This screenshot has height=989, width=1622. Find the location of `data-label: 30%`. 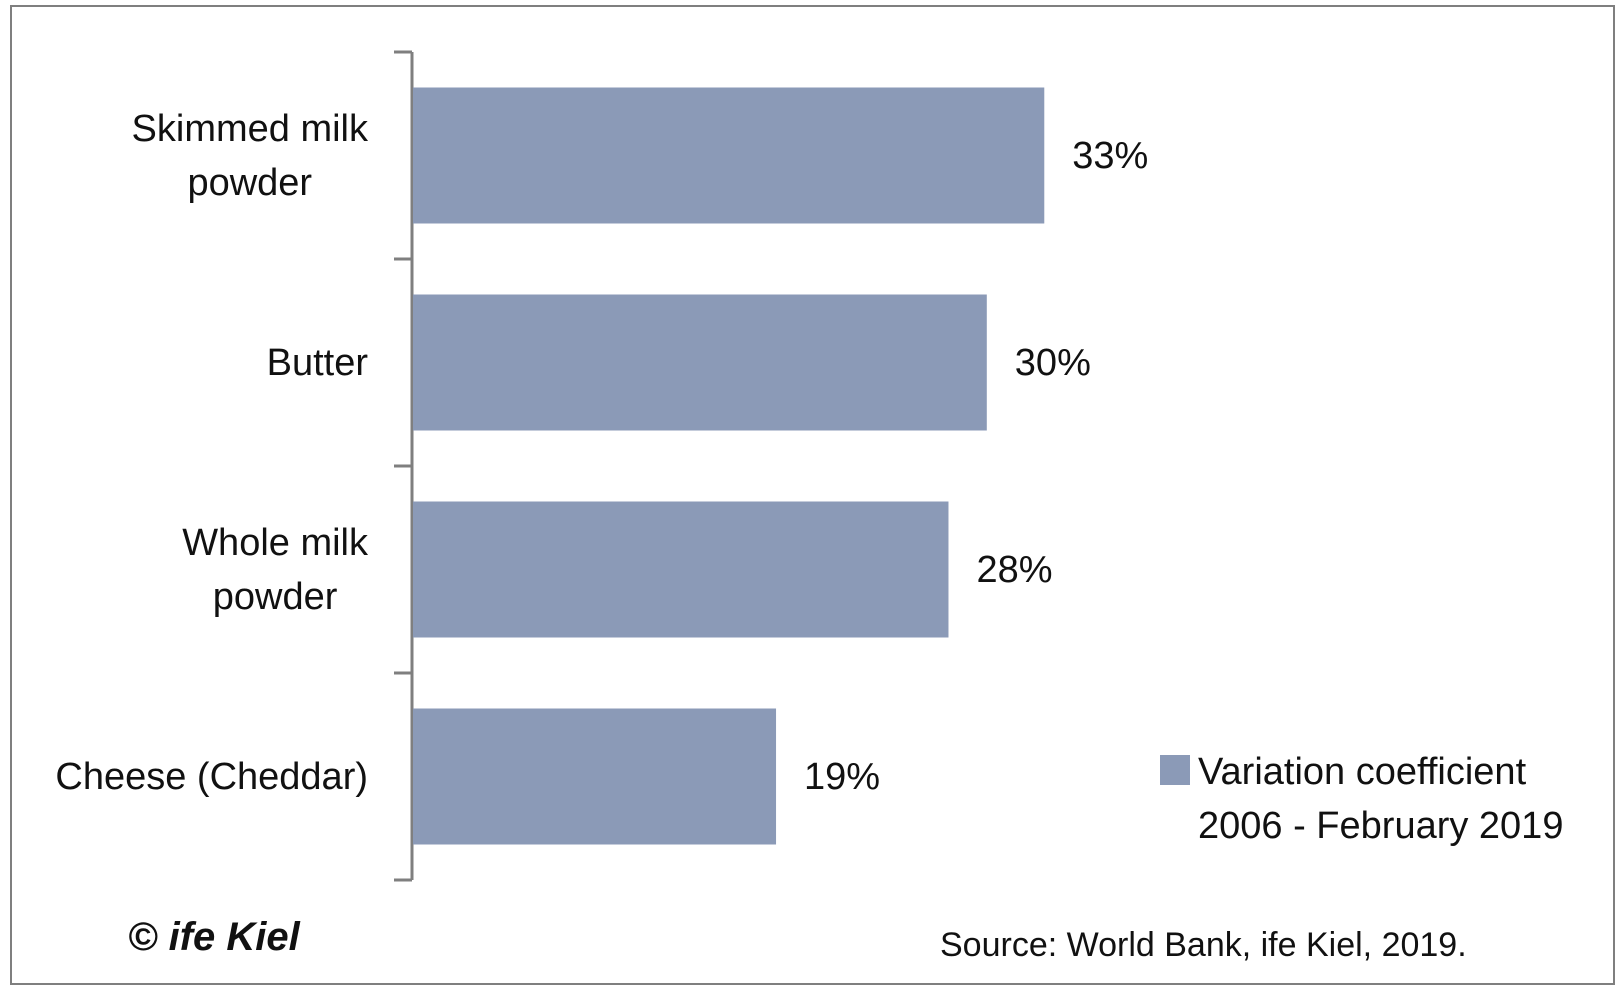

data-label: 30% is located at coordinates (1052, 362).